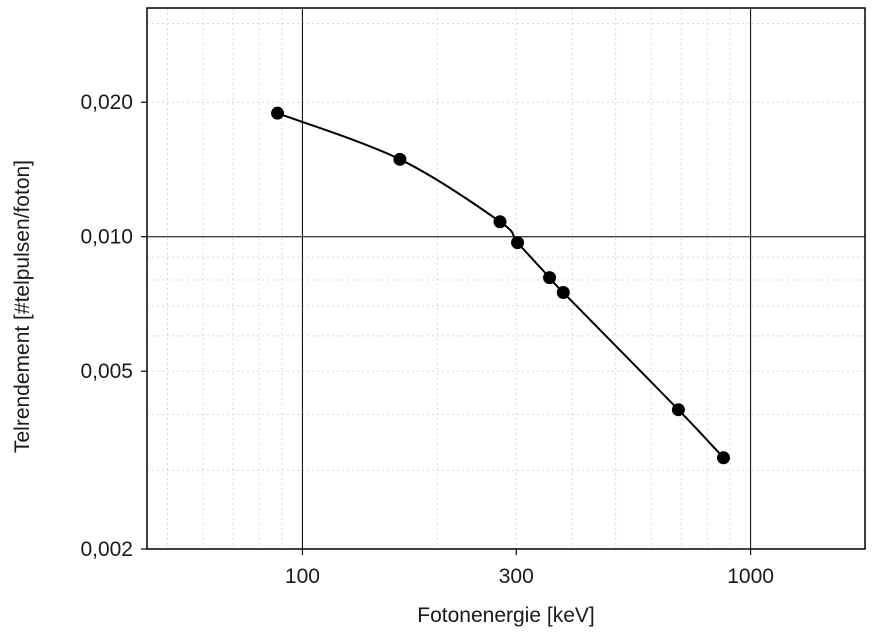 This screenshot has width=875, height=638. I want to click on y-tick-labels: 0,002 0,005 0,010 0,020, so click(106, 326).